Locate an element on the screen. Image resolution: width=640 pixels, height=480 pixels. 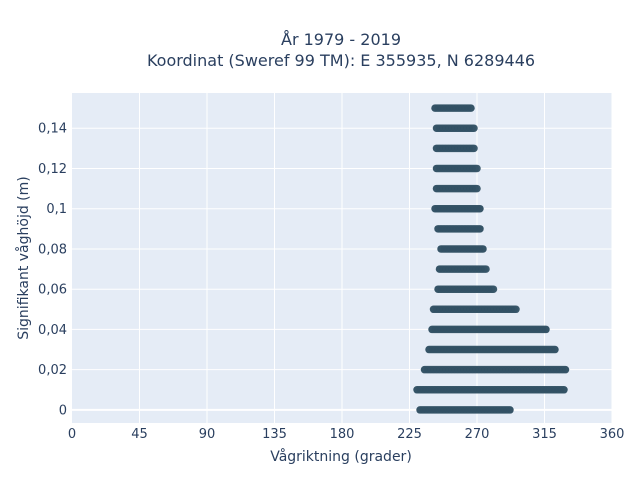
x-axis-ticks: 0 45 90 135 180 225 270 315 360 is located at coordinates (346, 434).